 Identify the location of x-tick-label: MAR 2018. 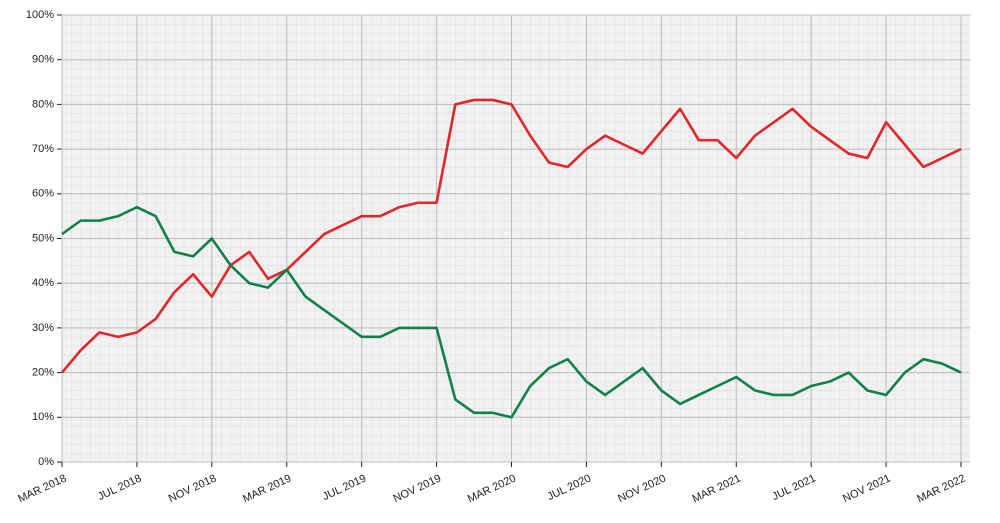
(42, 488).